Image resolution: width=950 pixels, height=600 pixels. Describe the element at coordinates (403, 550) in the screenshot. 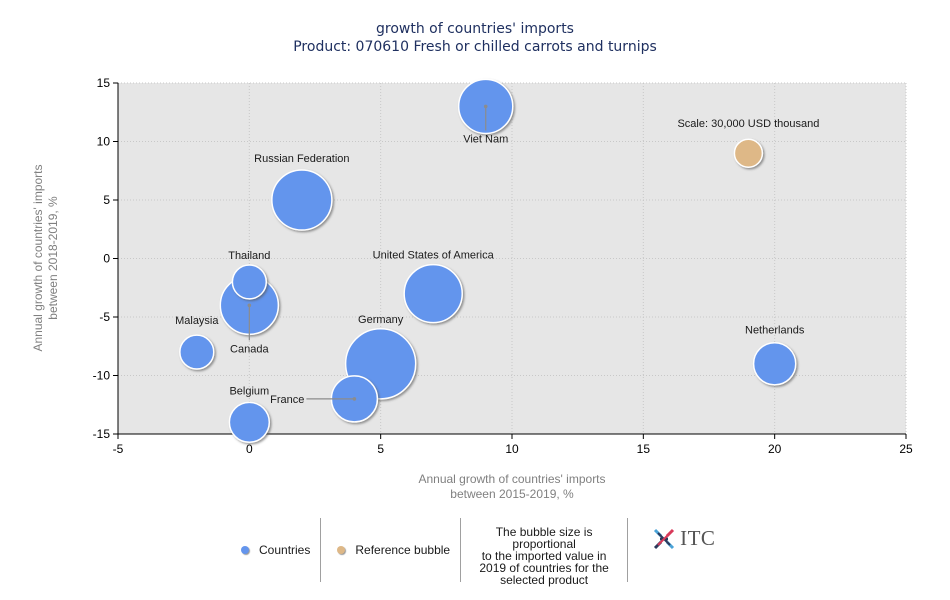

I see `legend-reference-label: Reference bubble` at that location.